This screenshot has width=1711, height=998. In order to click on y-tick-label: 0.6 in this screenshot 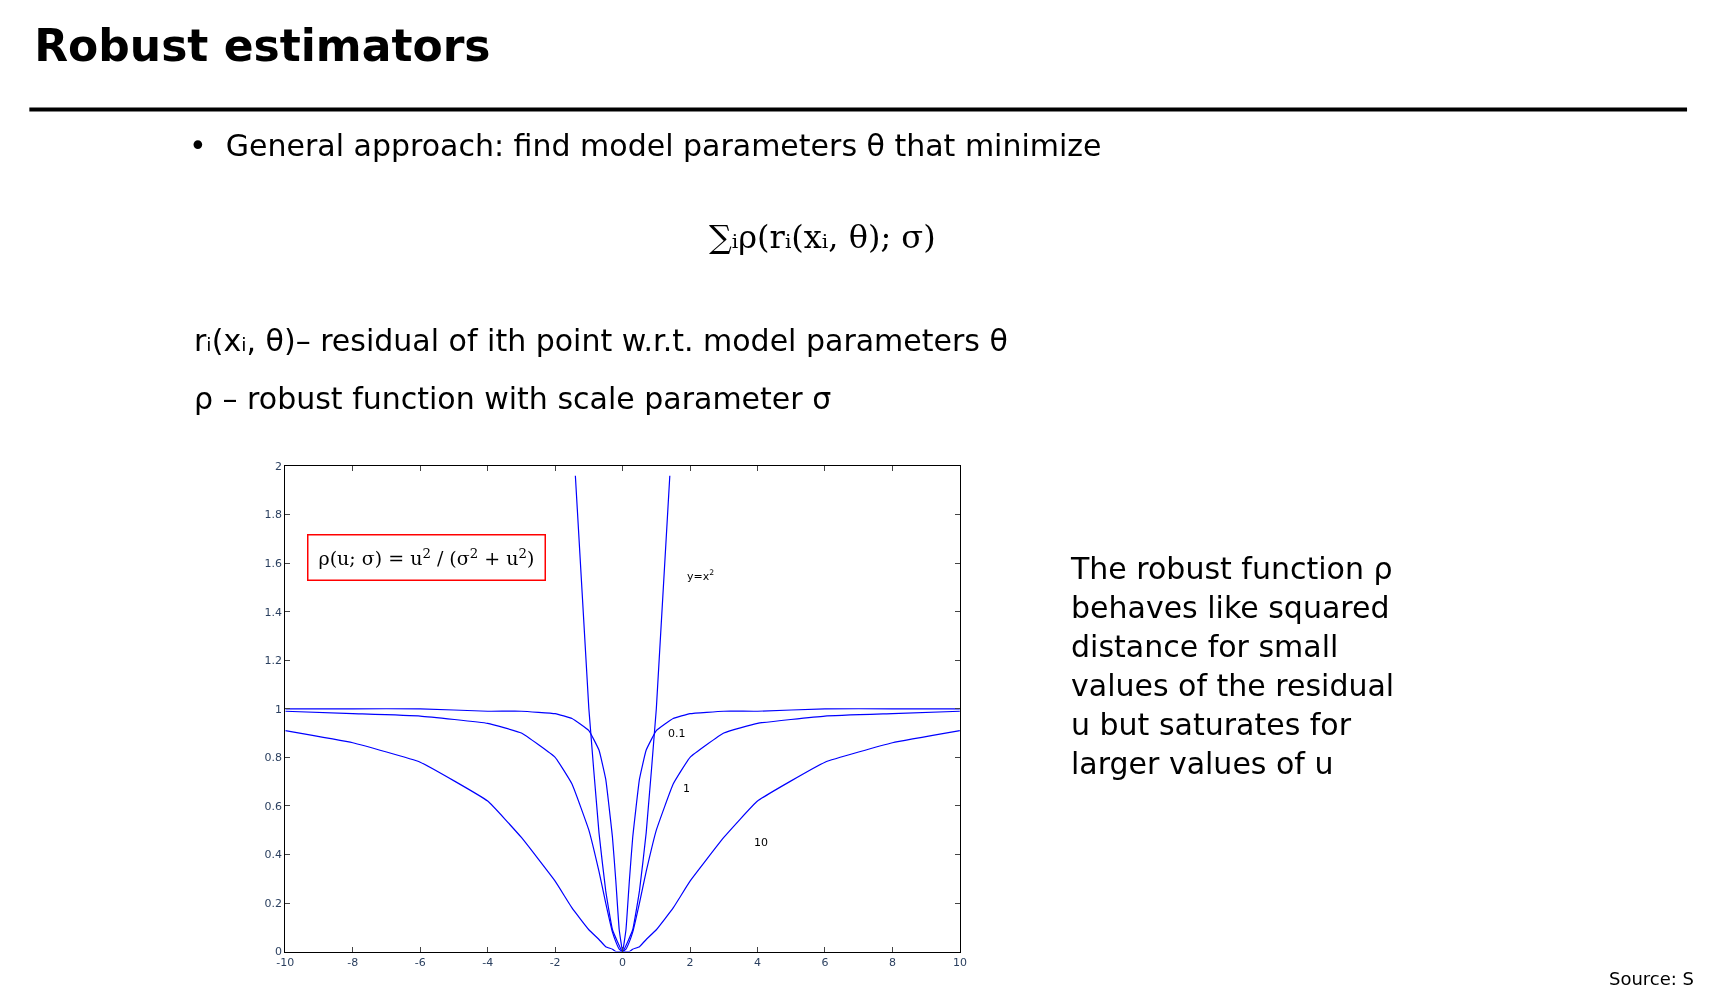, I will do `click(273, 806)`.